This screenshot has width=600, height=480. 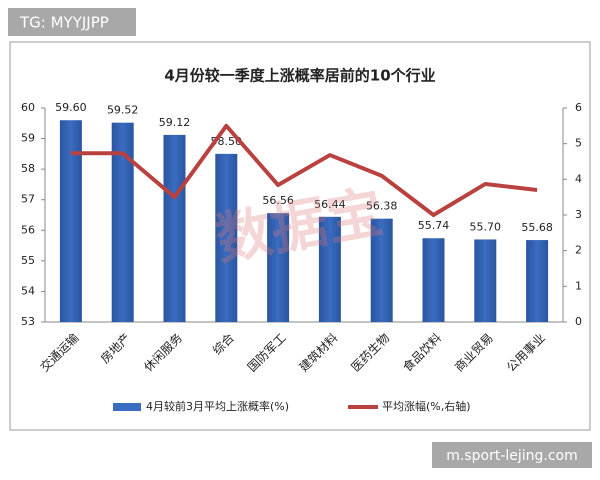 What do you see at coordinates (578, 250) in the screenshot?
I see `y2-tick-label: 2` at bounding box center [578, 250].